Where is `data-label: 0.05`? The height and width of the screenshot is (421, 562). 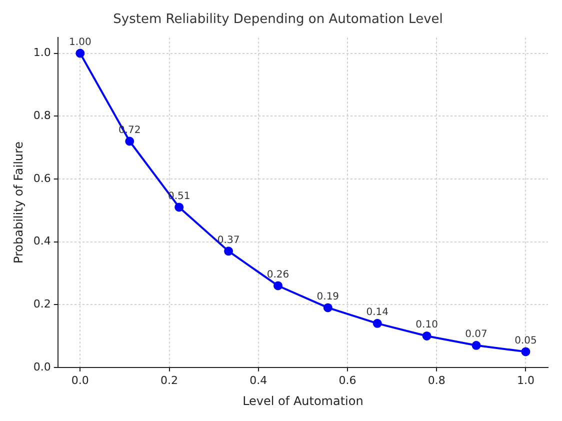 data-label: 0.05 is located at coordinates (525, 340).